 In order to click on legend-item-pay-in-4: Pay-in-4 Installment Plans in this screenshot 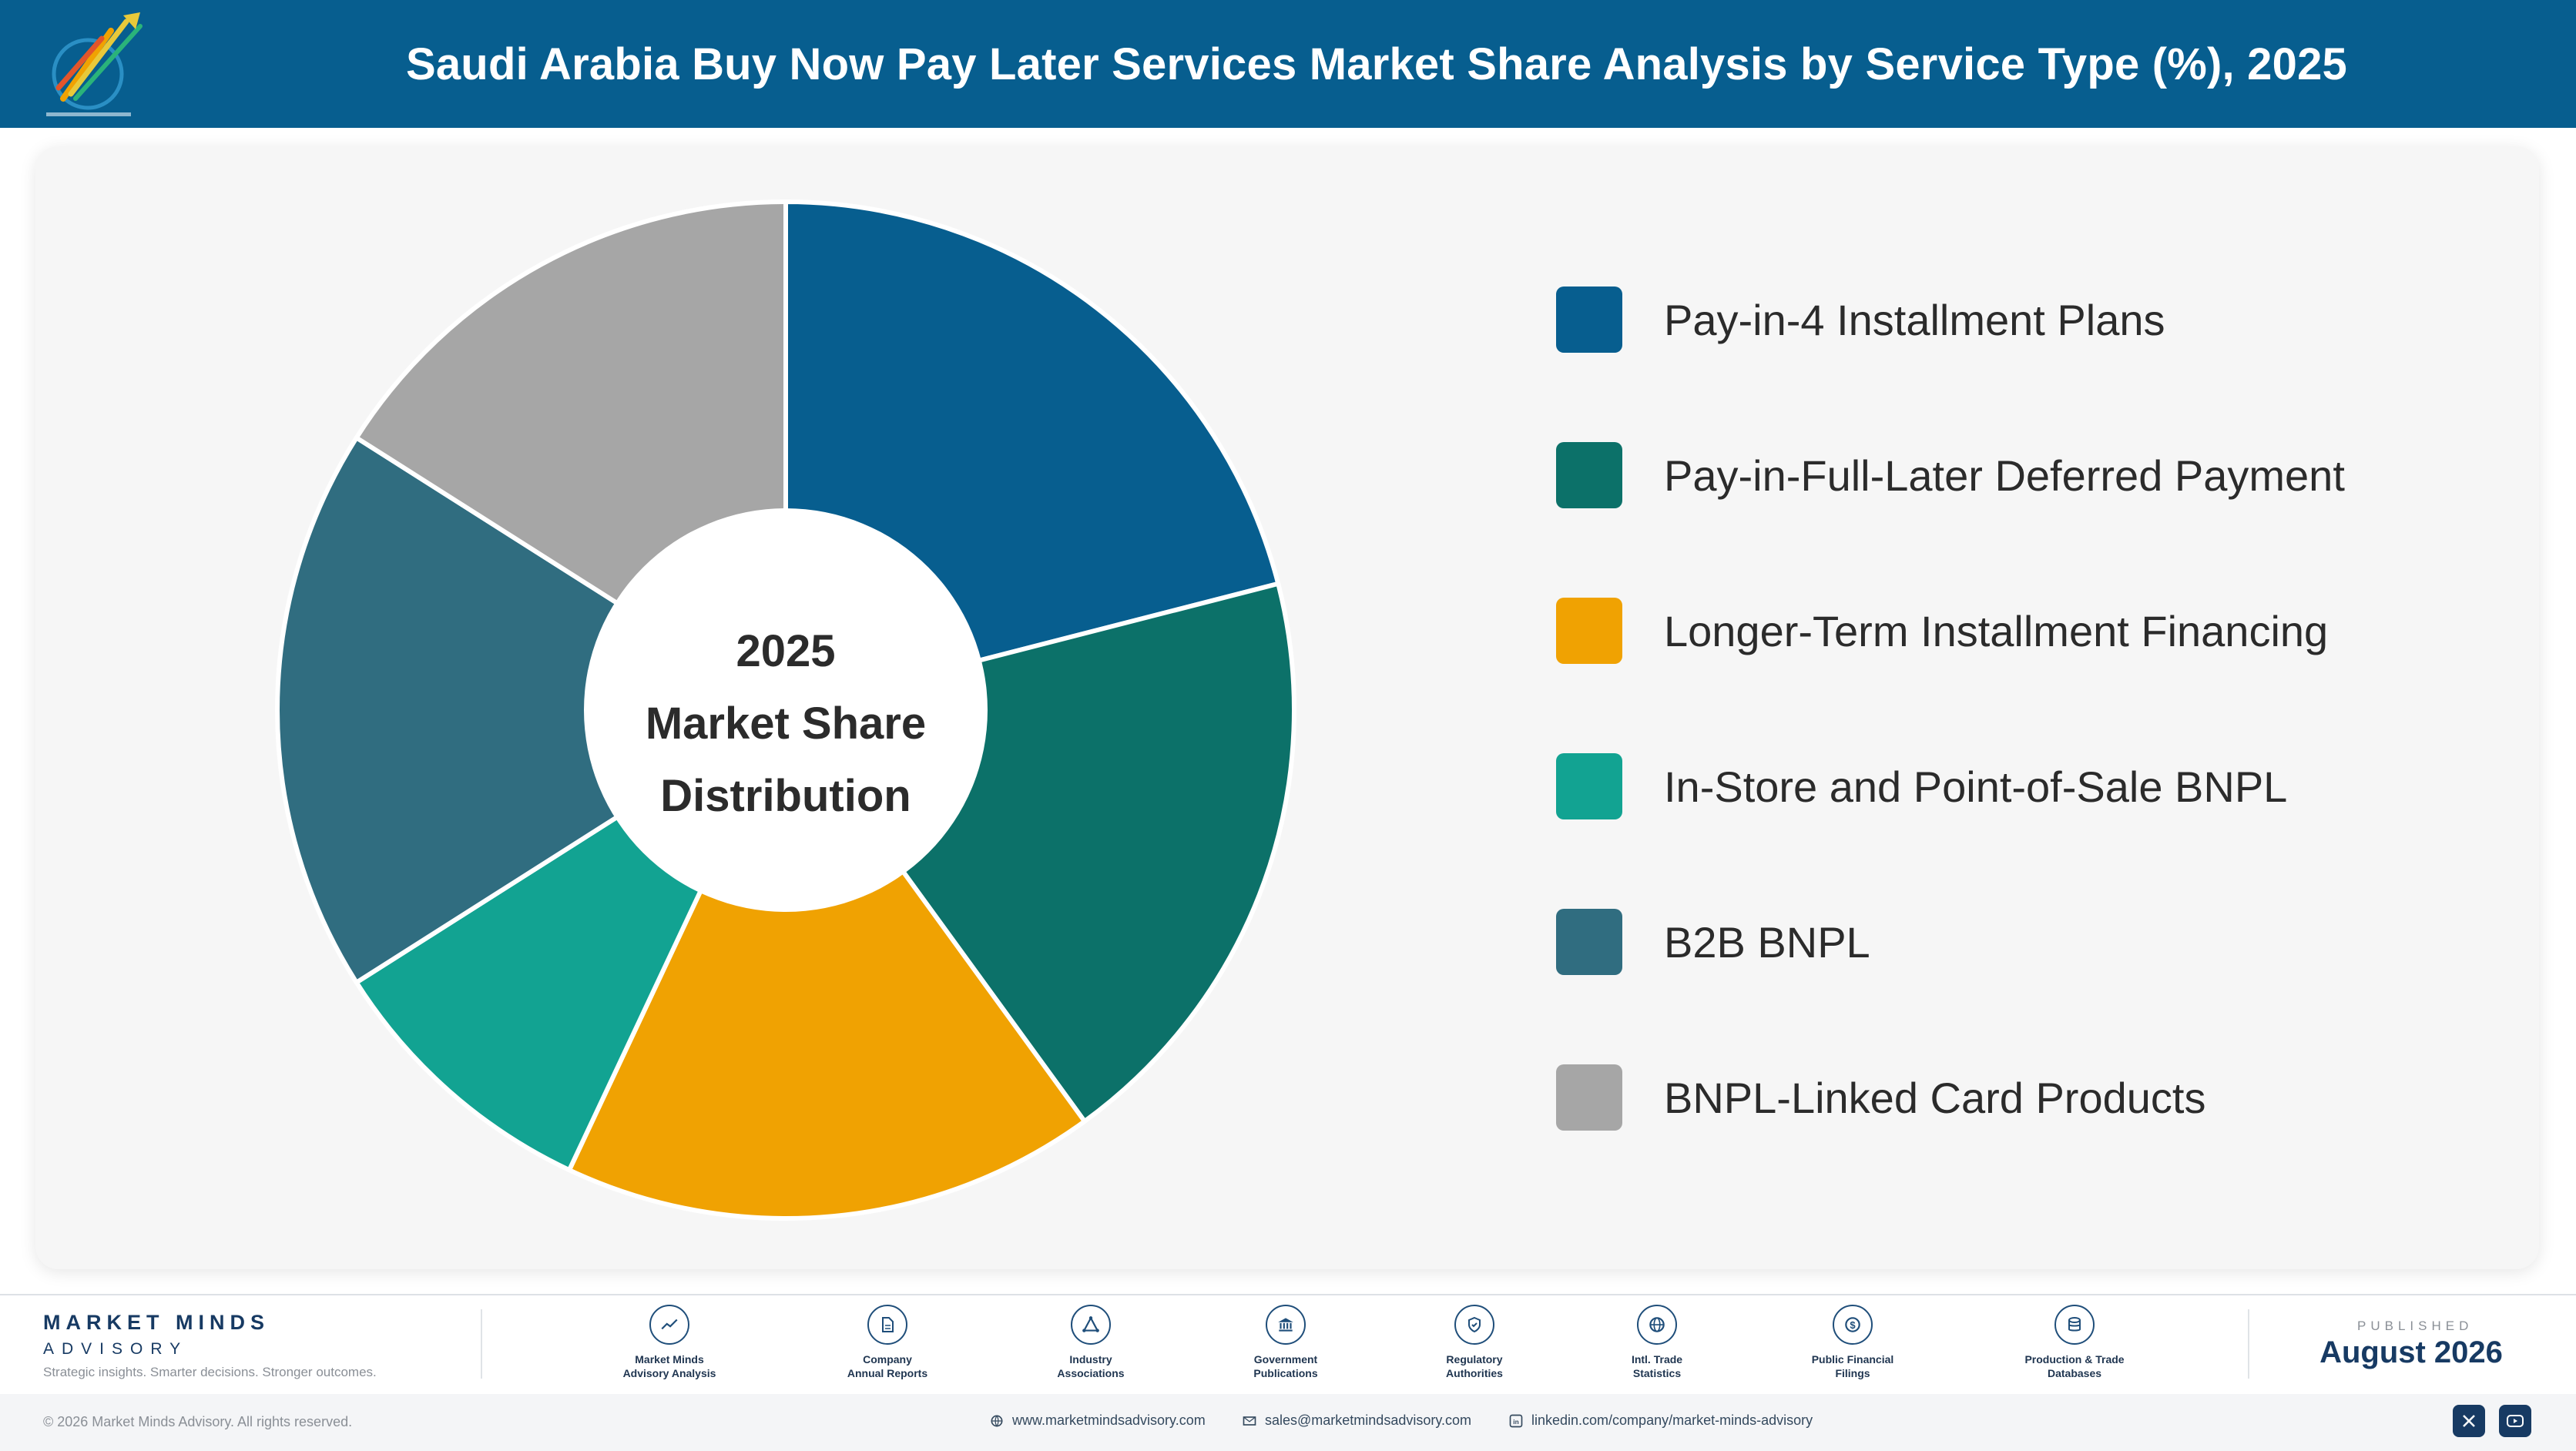, I will do `click(1860, 319)`.